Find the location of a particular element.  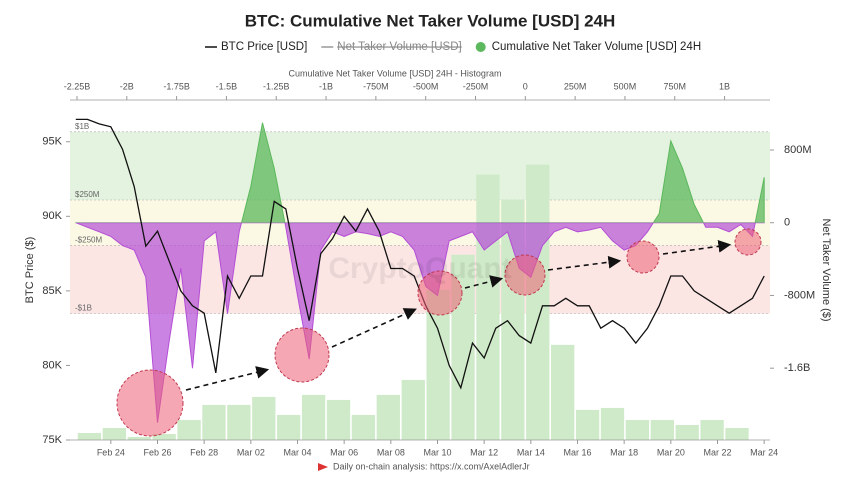

x-tick-label: Mar 08 is located at coordinates (391, 452).